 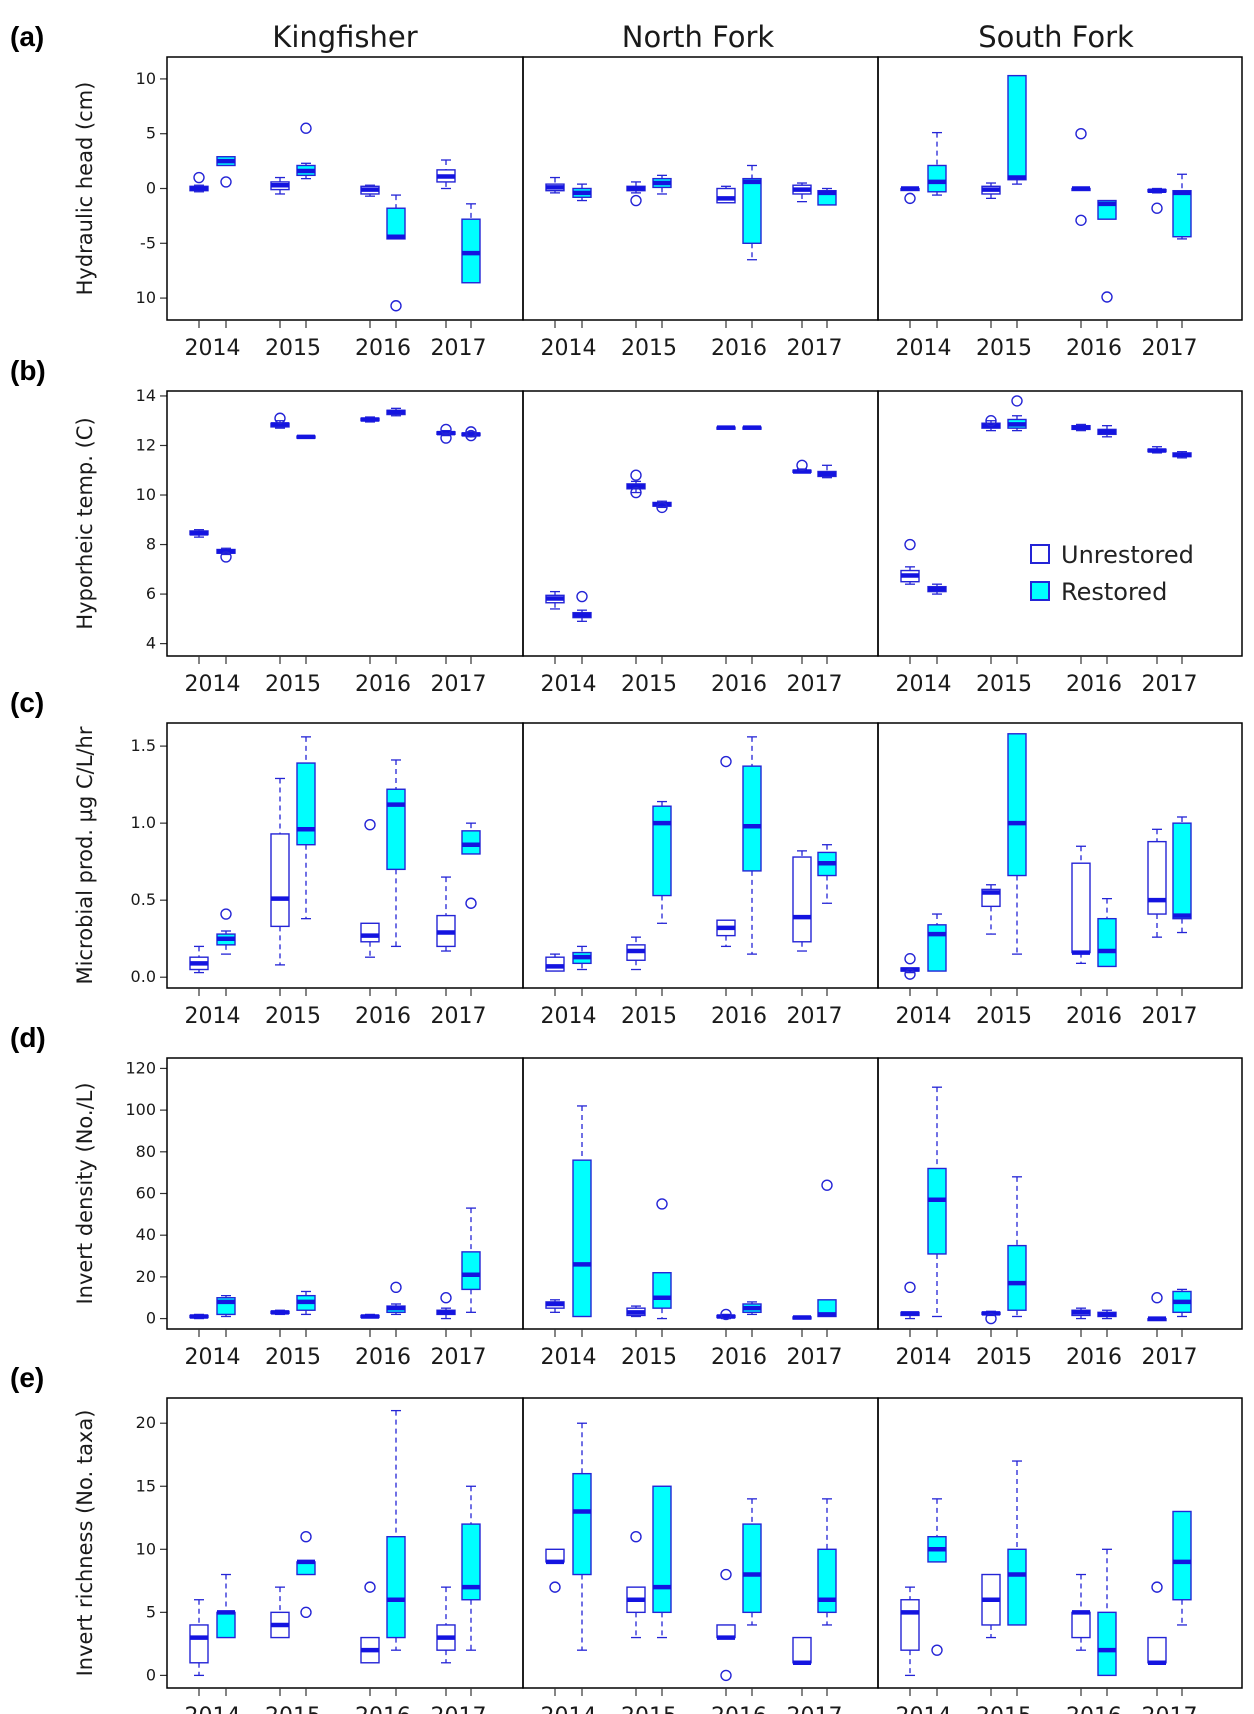 I want to click on y-tick-label: 6, so click(x=151, y=593).